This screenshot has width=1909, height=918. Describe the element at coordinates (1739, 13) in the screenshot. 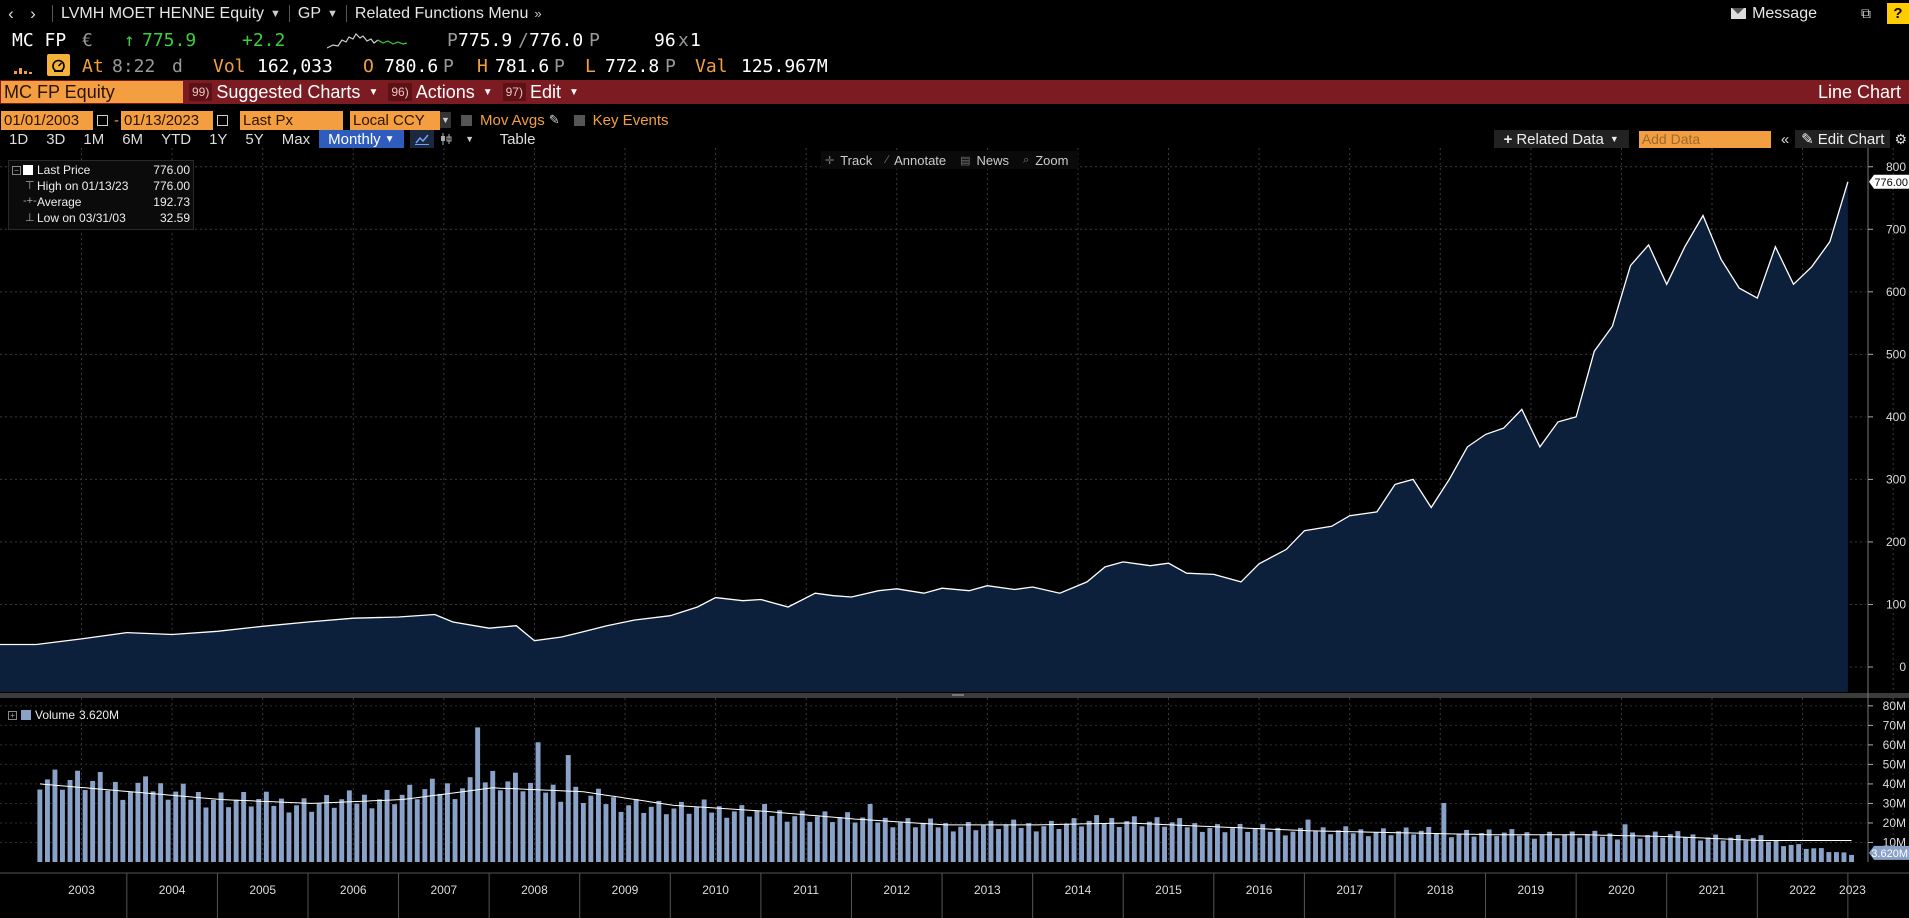

I see `envelope-icon` at that location.